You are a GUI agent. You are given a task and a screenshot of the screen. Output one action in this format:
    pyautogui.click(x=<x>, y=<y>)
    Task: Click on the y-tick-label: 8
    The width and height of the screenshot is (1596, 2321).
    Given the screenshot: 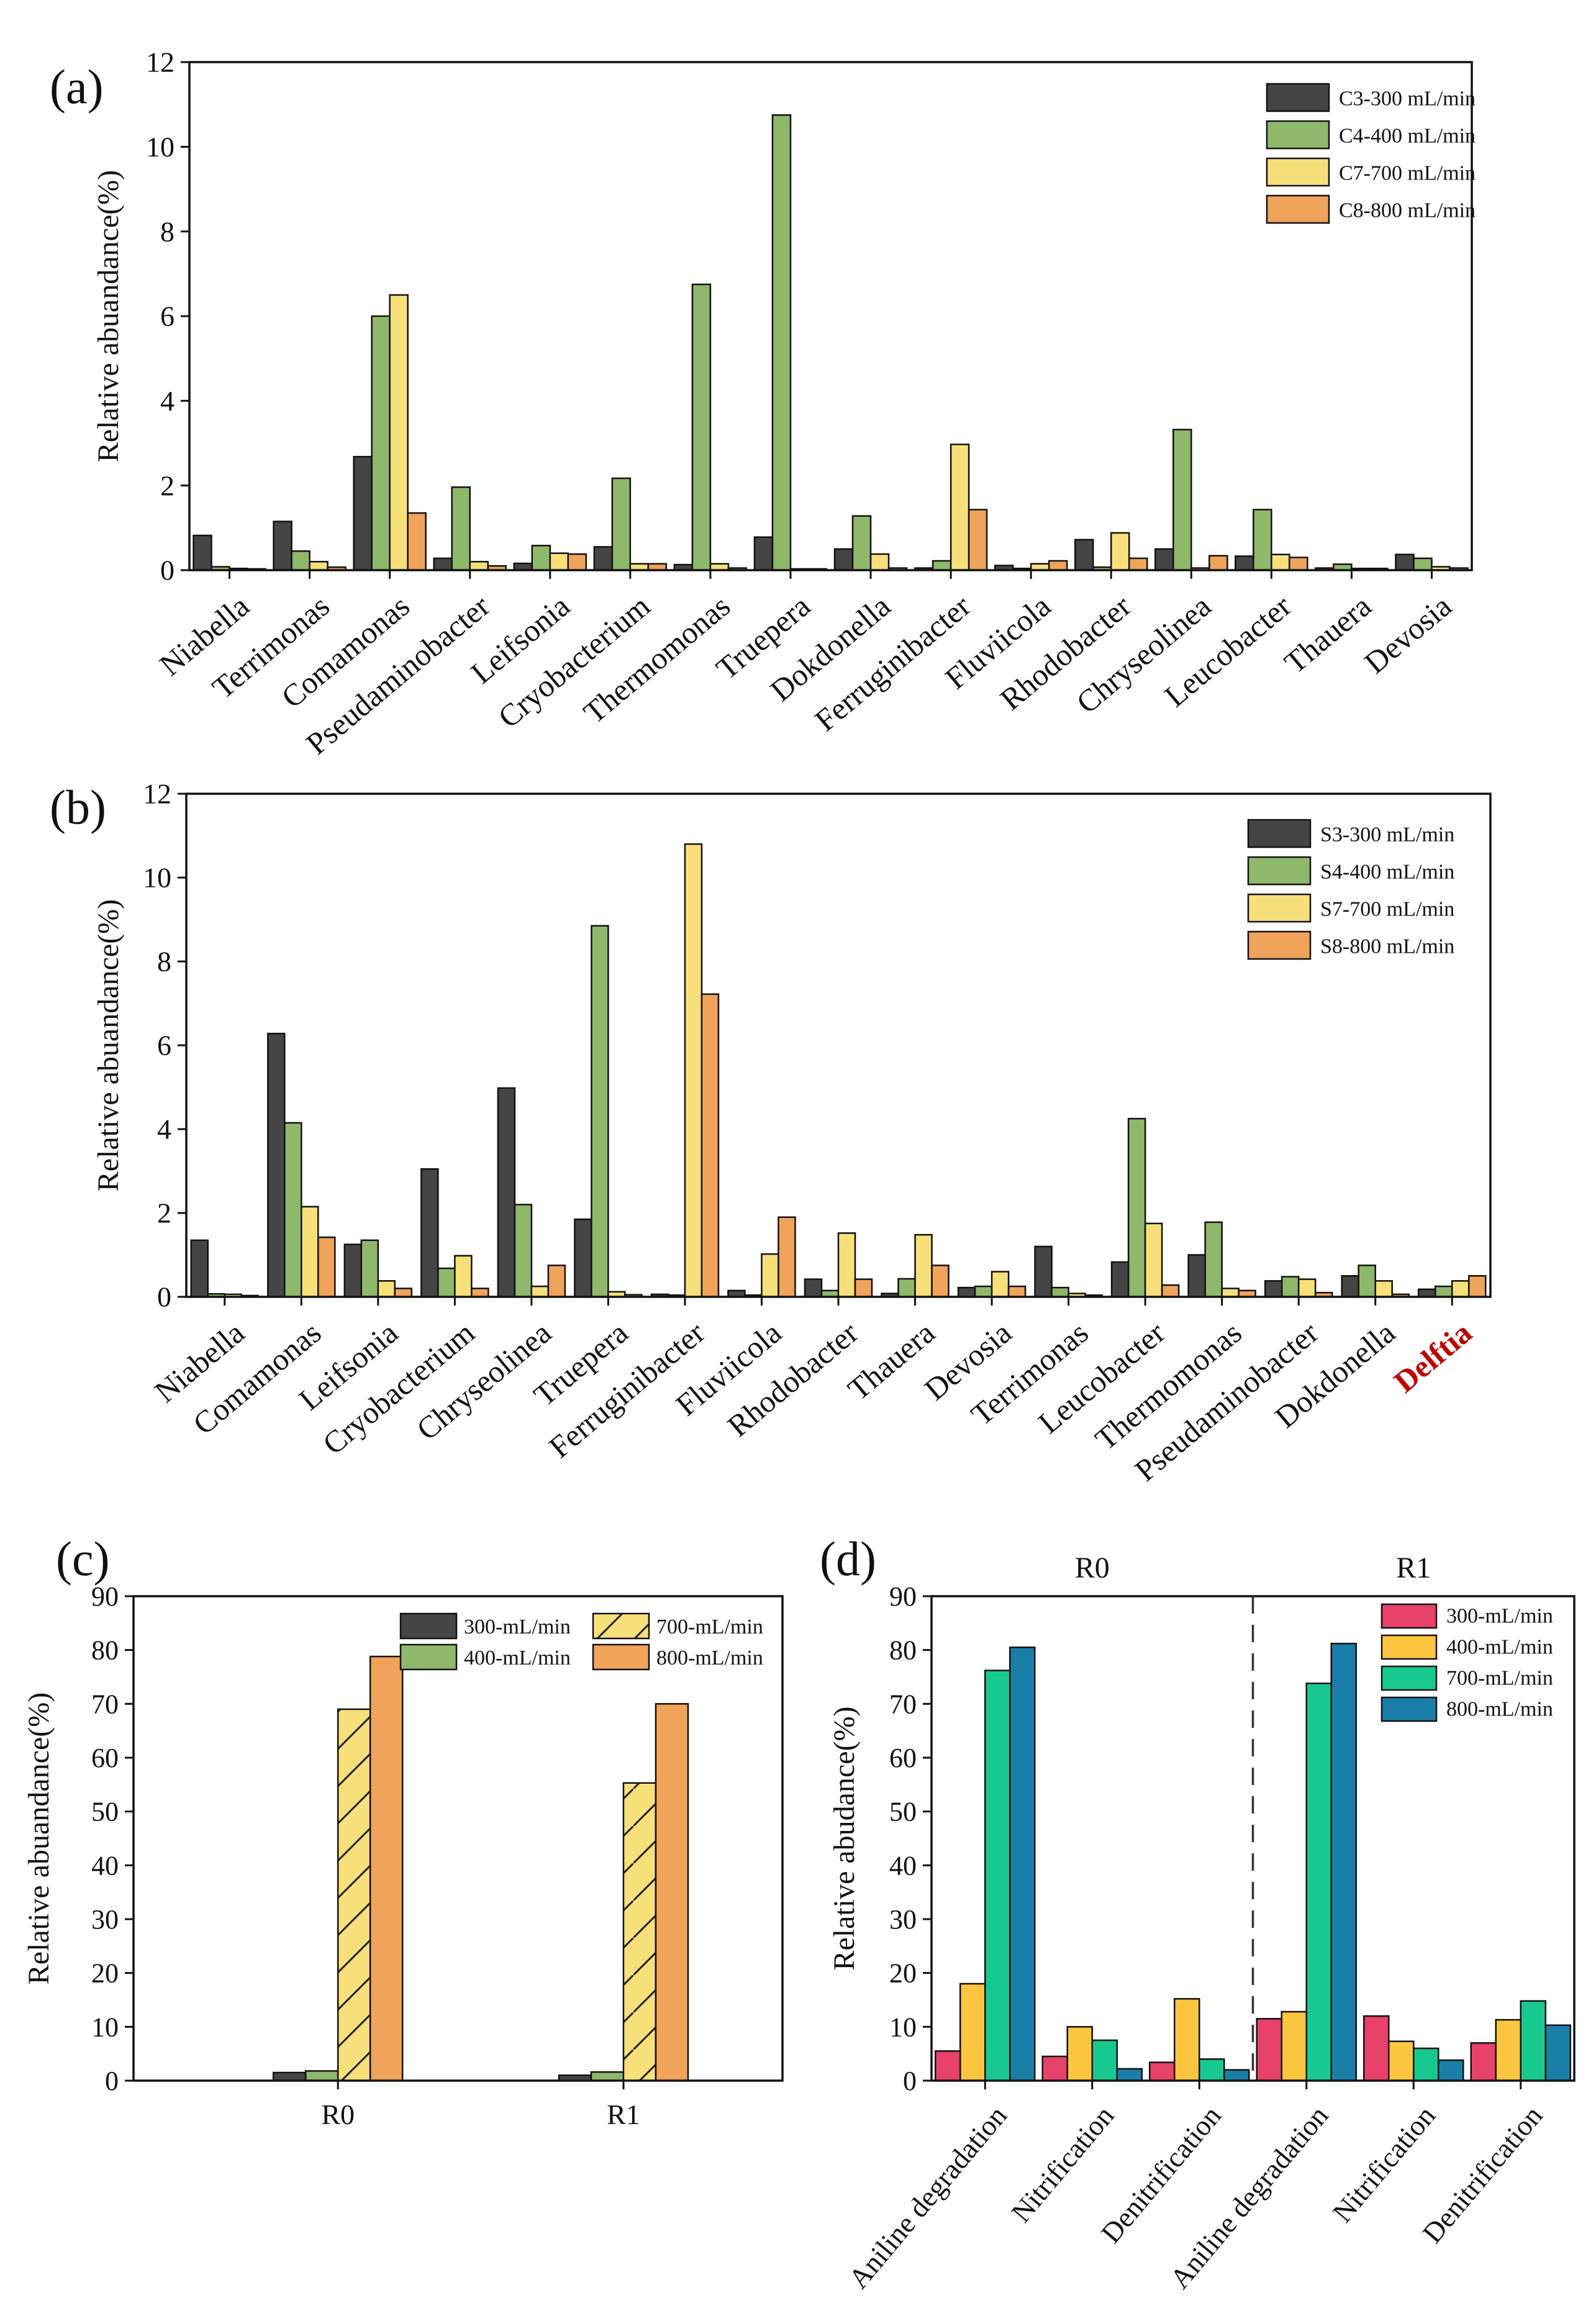 What is the action you would take?
    pyautogui.click(x=168, y=231)
    